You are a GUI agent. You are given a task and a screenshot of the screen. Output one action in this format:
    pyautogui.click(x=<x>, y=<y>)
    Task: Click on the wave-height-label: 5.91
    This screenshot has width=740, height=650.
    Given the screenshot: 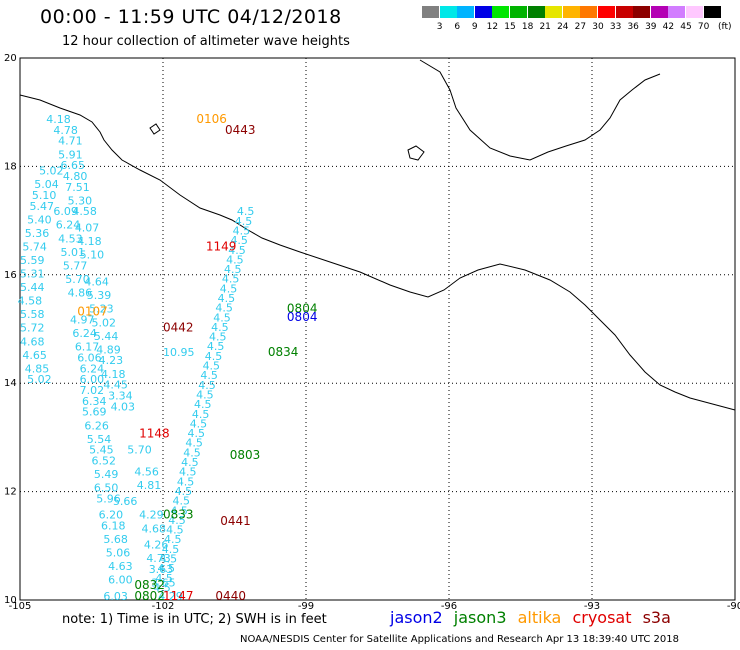 What is the action you would take?
    pyautogui.click(x=70, y=154)
    